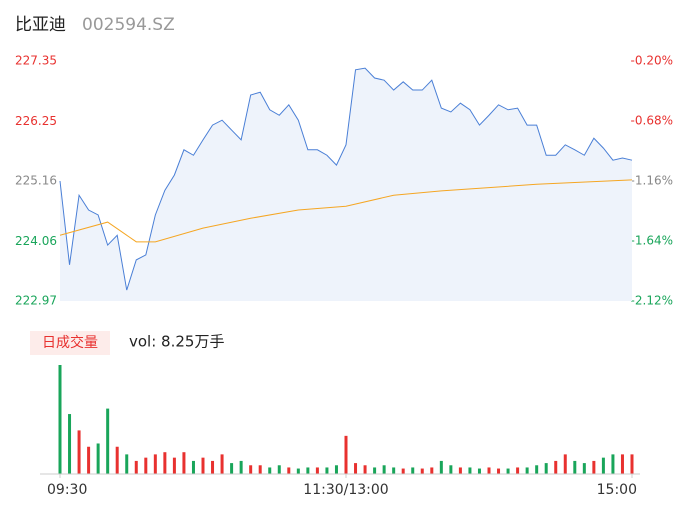 The height and width of the screenshot is (524, 686). Describe the element at coordinates (617, 490) in the screenshot. I see `x-tick-label: 15:00` at that location.